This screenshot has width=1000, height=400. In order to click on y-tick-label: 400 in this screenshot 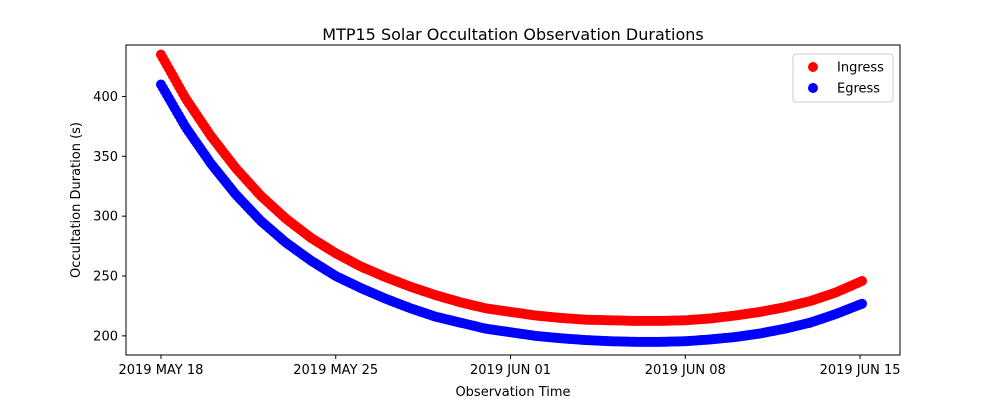, I will do `click(105, 97)`.